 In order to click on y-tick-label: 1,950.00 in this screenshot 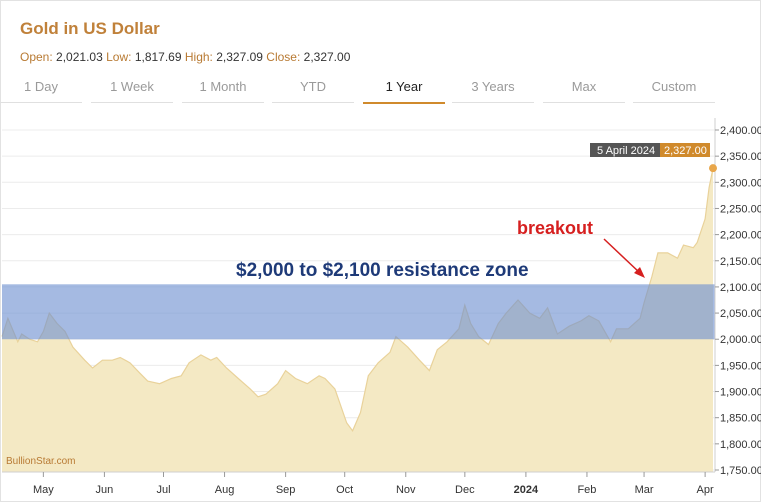, I will do `click(740, 366)`.